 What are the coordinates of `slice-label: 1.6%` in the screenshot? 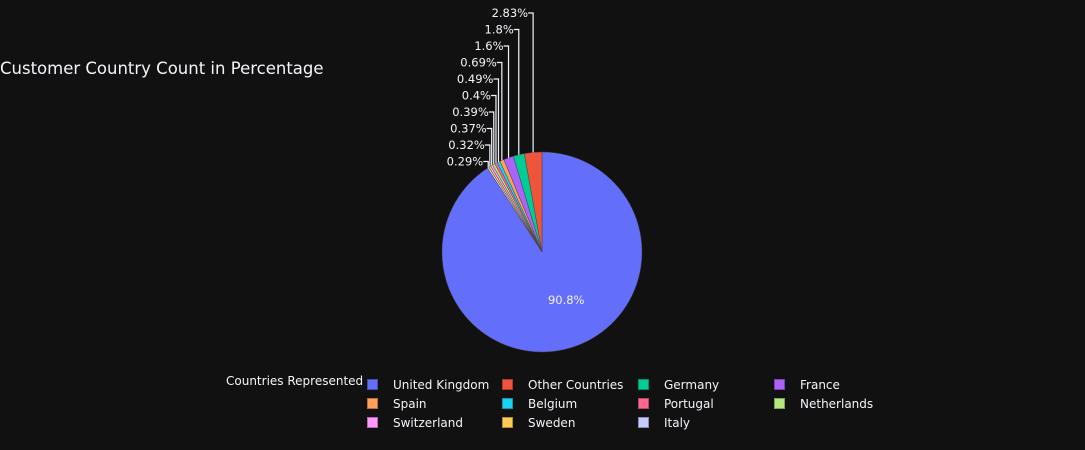 It's located at (488, 46).